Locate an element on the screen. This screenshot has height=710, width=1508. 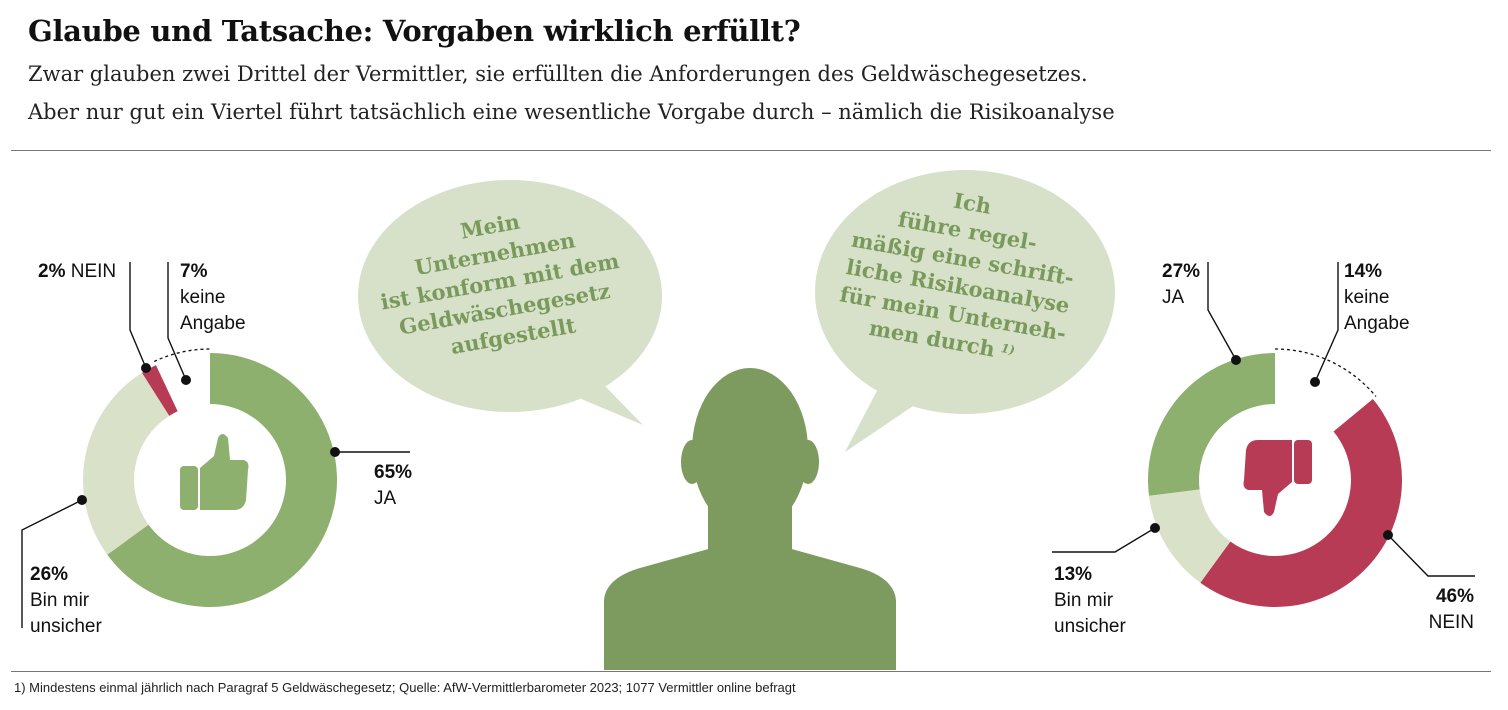
label-left-unsicher-pct: 26% is located at coordinates (49, 574).